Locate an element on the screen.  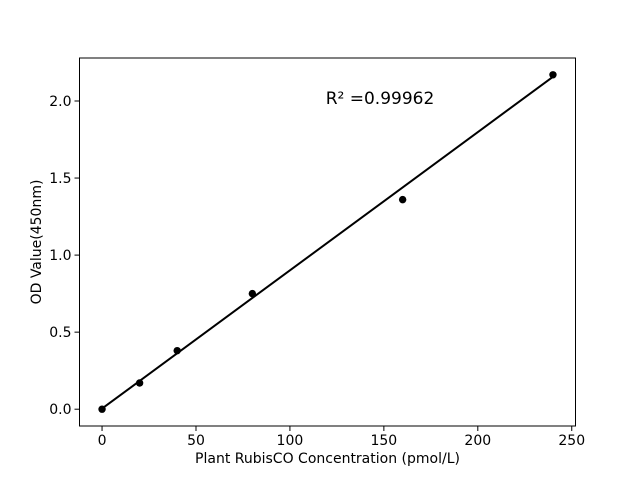
r-squared-annotation: R² =0.99962 is located at coordinates (380, 99).